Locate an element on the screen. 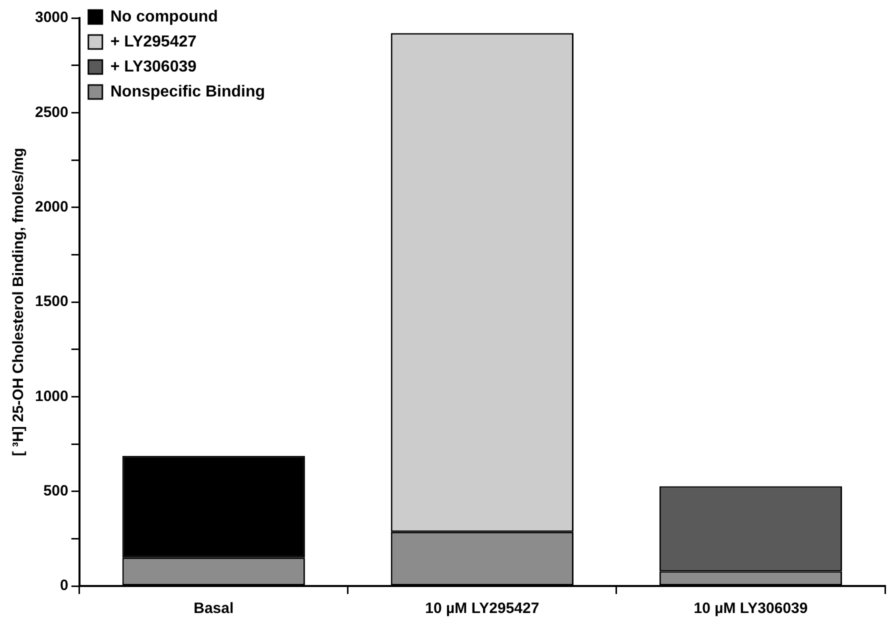 This screenshot has height=628, width=889. y-tick-label: 1500 is located at coordinates (51, 301).